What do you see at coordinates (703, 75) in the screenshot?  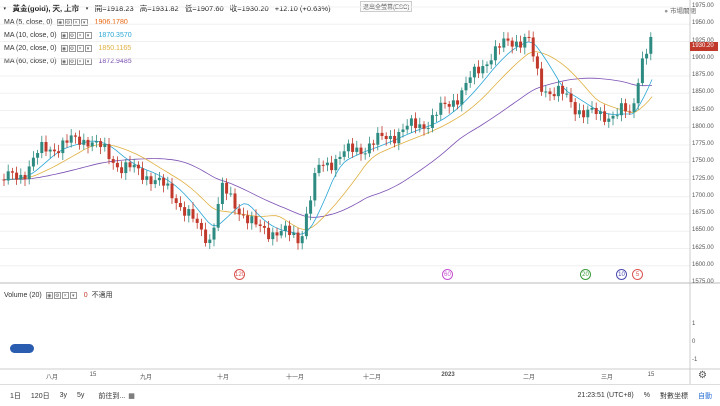 I see `price-tick: 1875.00` at bounding box center [703, 75].